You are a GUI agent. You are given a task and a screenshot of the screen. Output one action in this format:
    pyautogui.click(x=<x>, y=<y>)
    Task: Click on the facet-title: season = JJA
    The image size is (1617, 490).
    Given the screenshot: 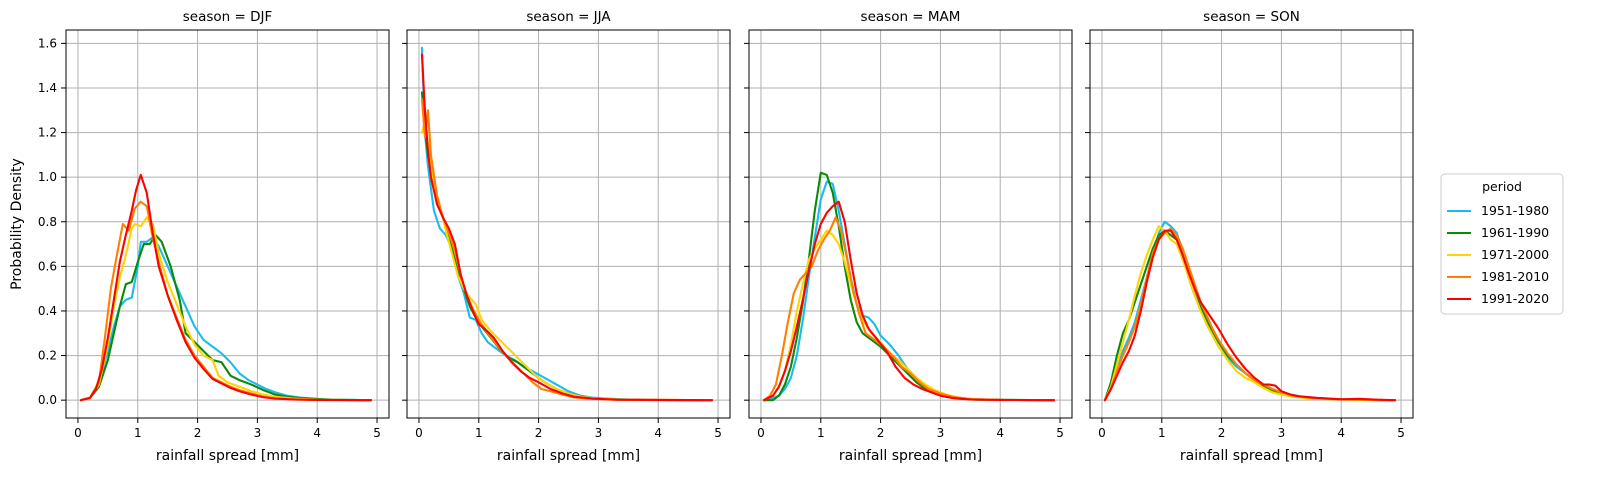 What is the action you would take?
    pyautogui.click(x=568, y=17)
    